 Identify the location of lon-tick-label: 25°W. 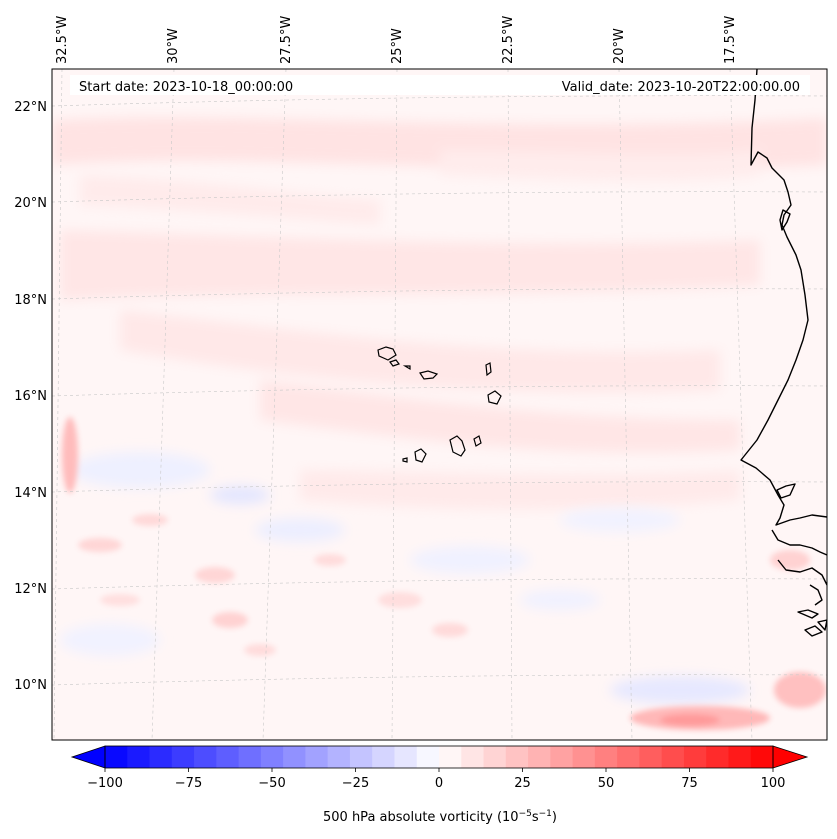
(397, 46).